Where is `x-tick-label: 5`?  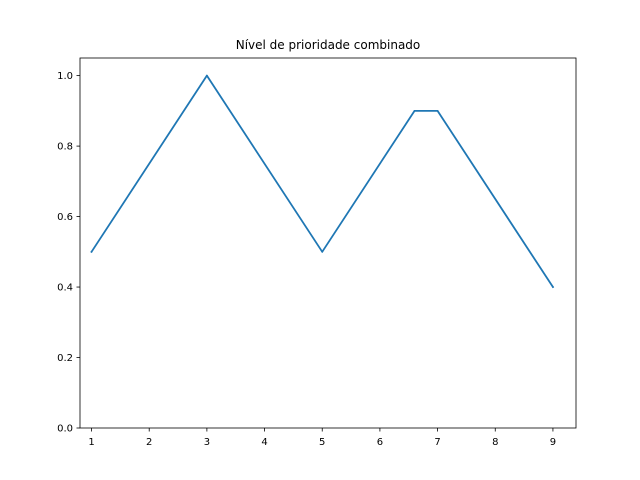
x-tick-label: 5 is located at coordinates (322, 442).